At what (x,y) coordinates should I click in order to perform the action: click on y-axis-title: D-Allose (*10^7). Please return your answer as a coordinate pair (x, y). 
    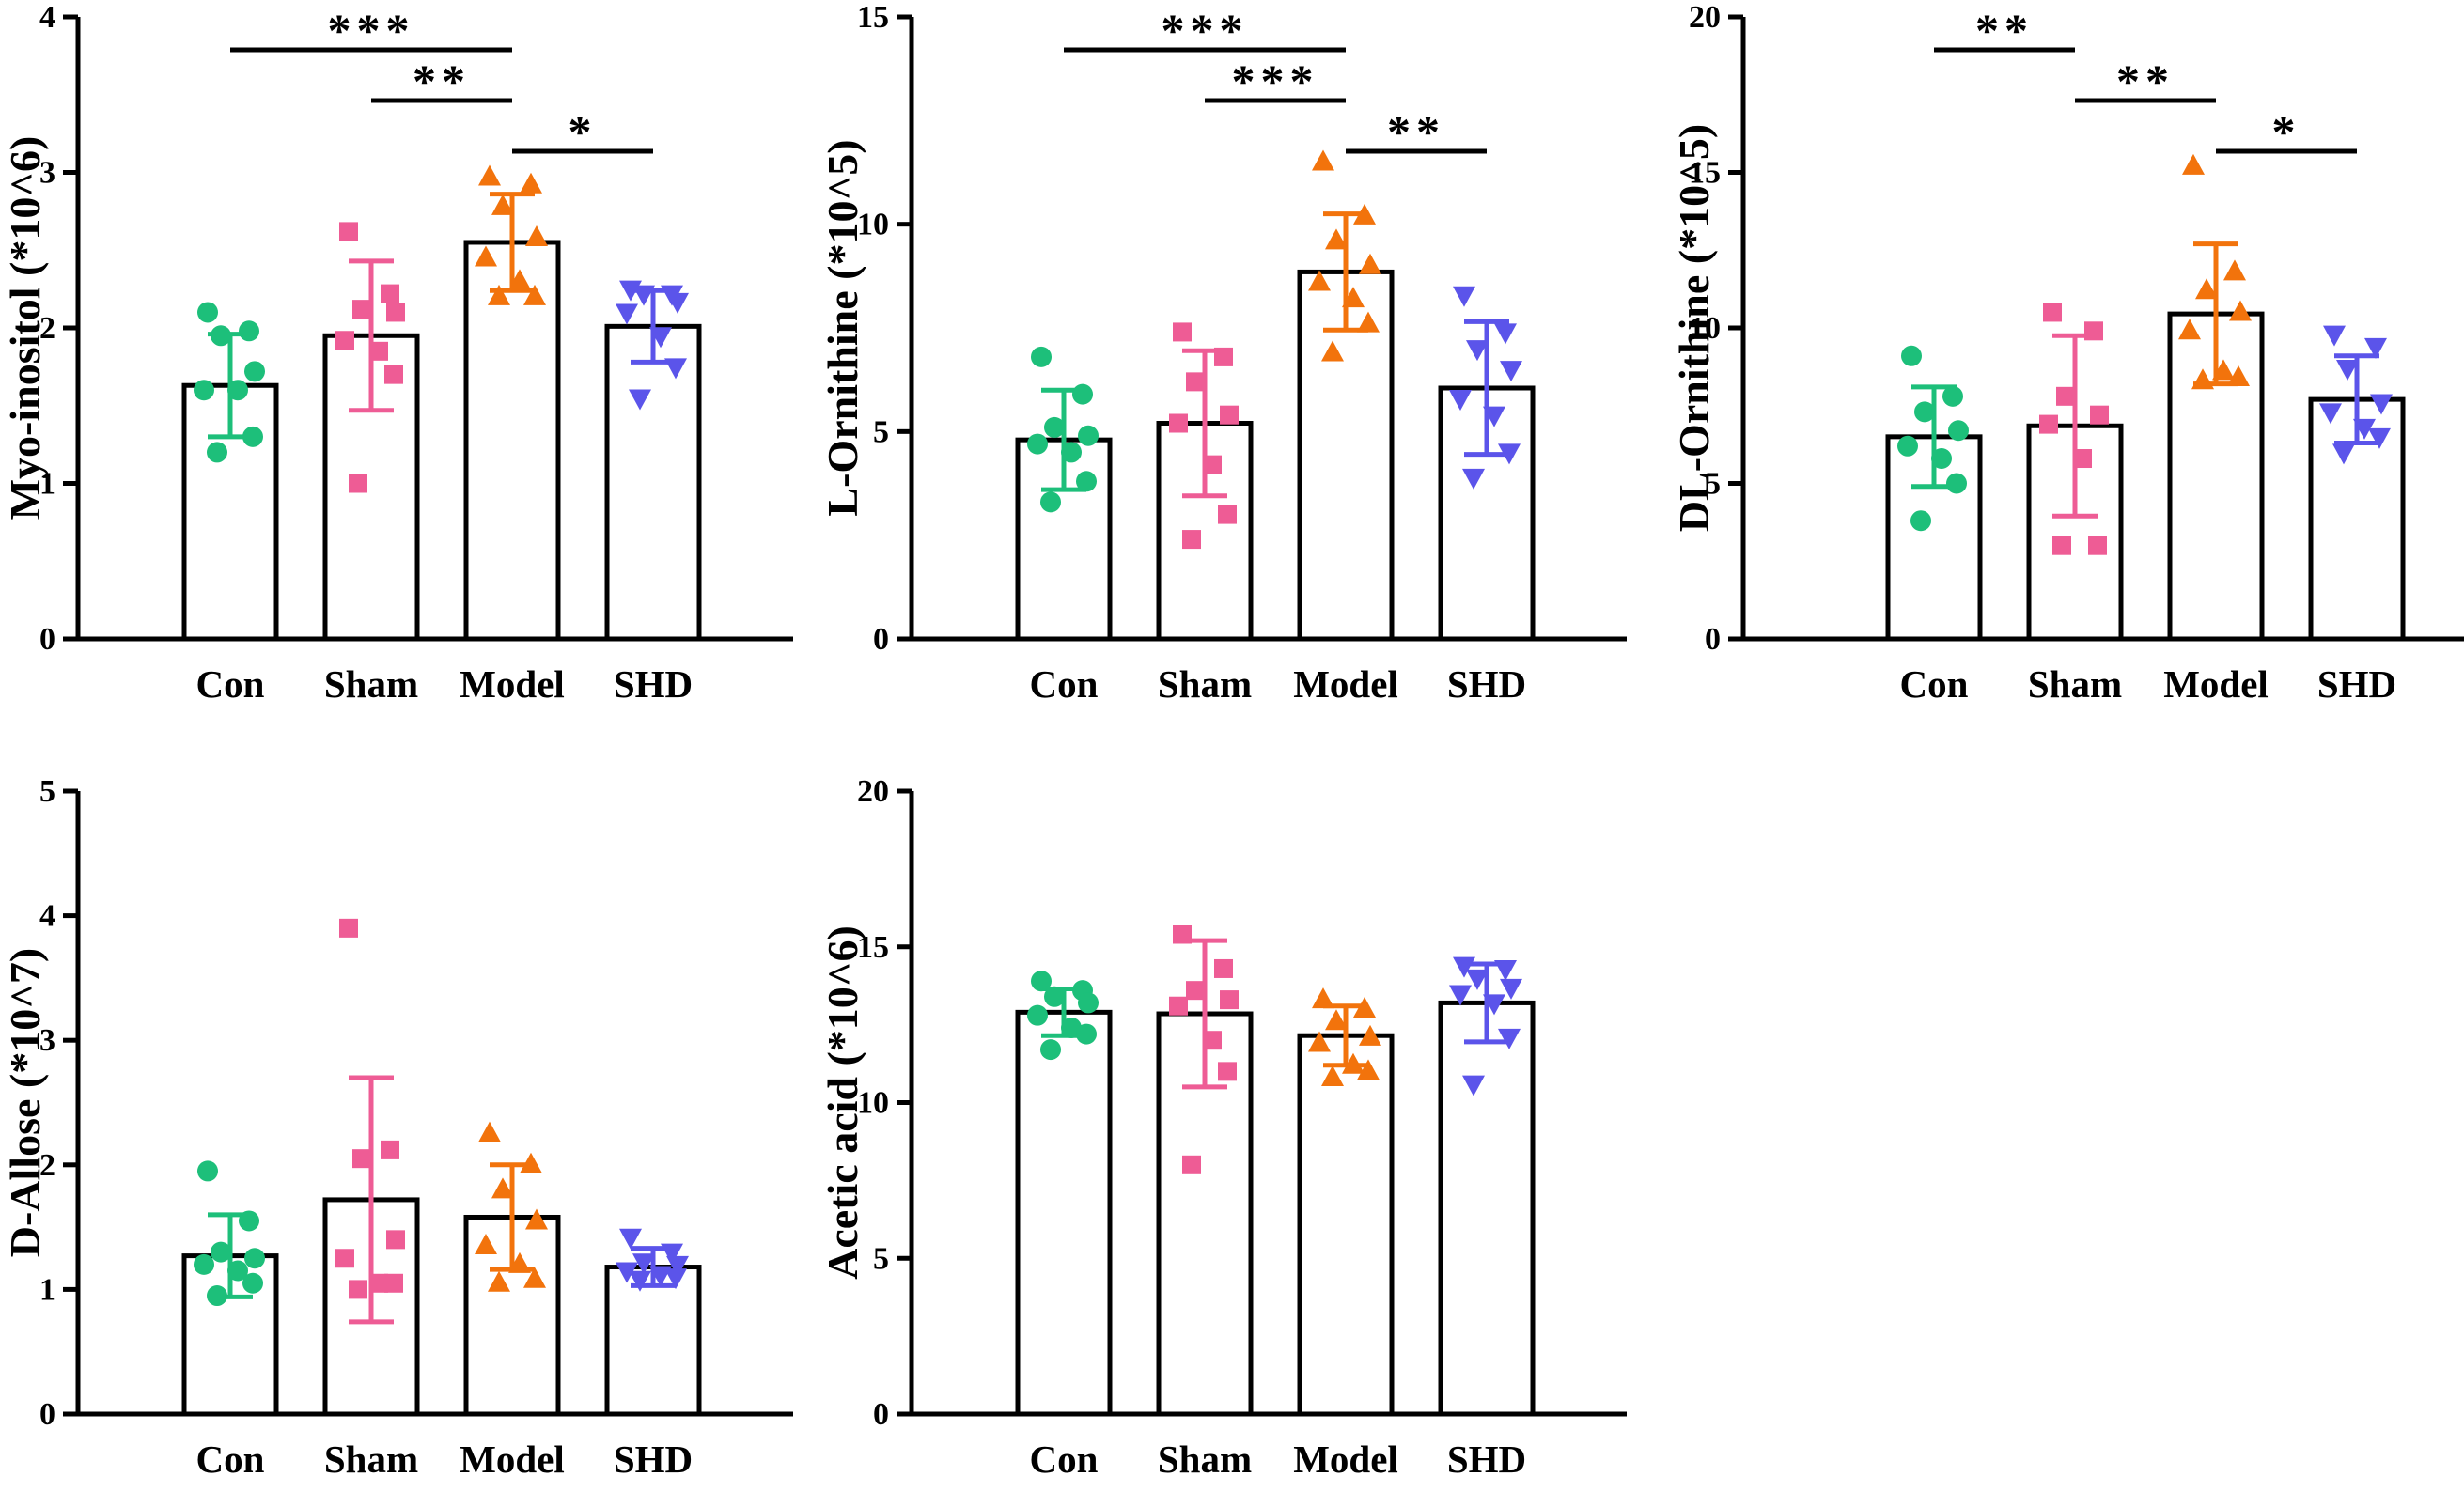
    Looking at the image, I should click on (25, 1103).